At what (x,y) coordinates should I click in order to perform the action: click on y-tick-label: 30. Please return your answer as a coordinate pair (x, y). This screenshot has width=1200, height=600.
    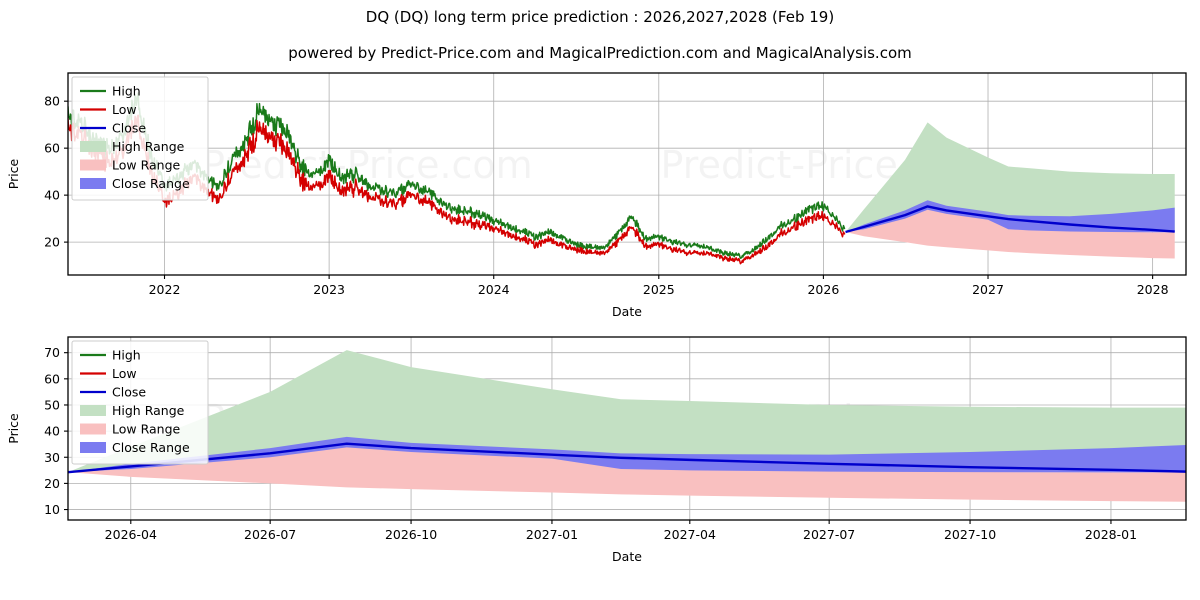
    Looking at the image, I should click on (52, 457).